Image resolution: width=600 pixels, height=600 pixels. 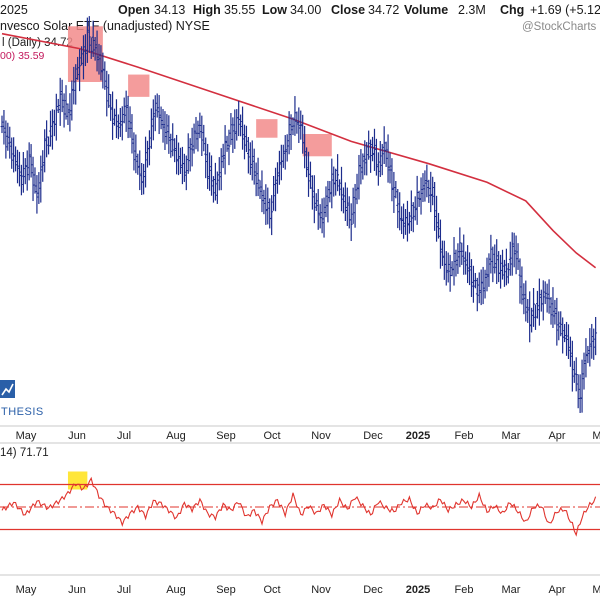 I want to click on rsi-line, so click(x=299, y=506).